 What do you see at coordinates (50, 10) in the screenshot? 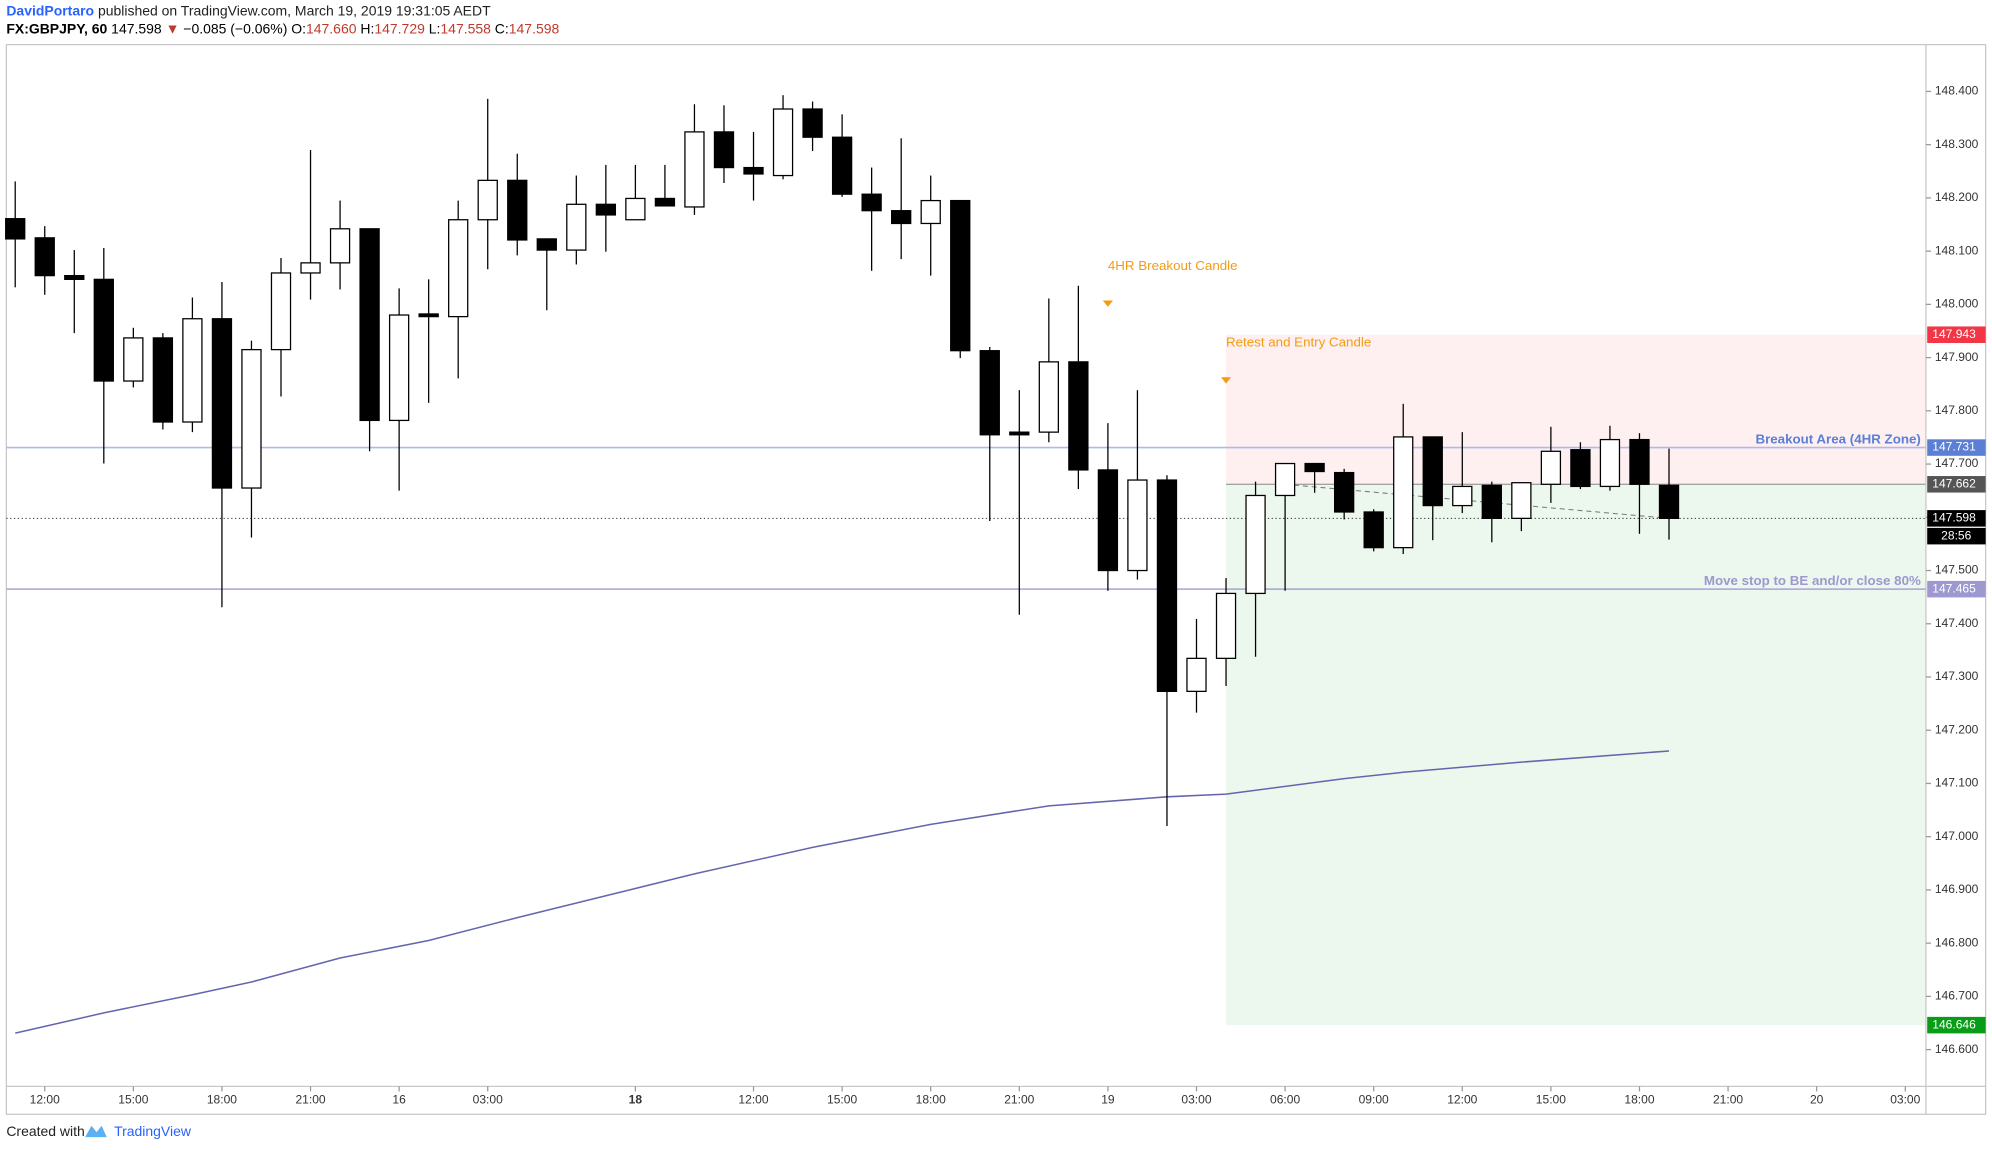
I see `author: DavidPortaro` at bounding box center [50, 10].